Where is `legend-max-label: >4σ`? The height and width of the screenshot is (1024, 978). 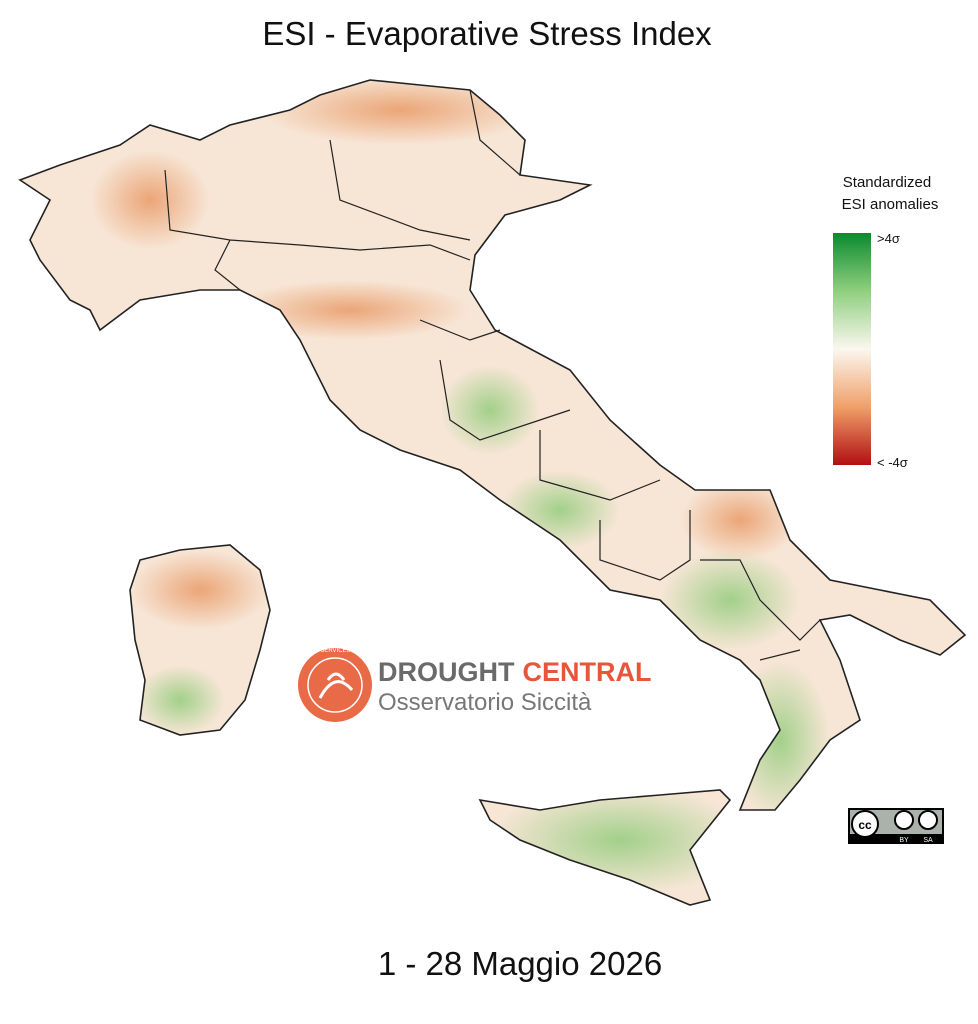 legend-max-label: >4σ is located at coordinates (888, 238).